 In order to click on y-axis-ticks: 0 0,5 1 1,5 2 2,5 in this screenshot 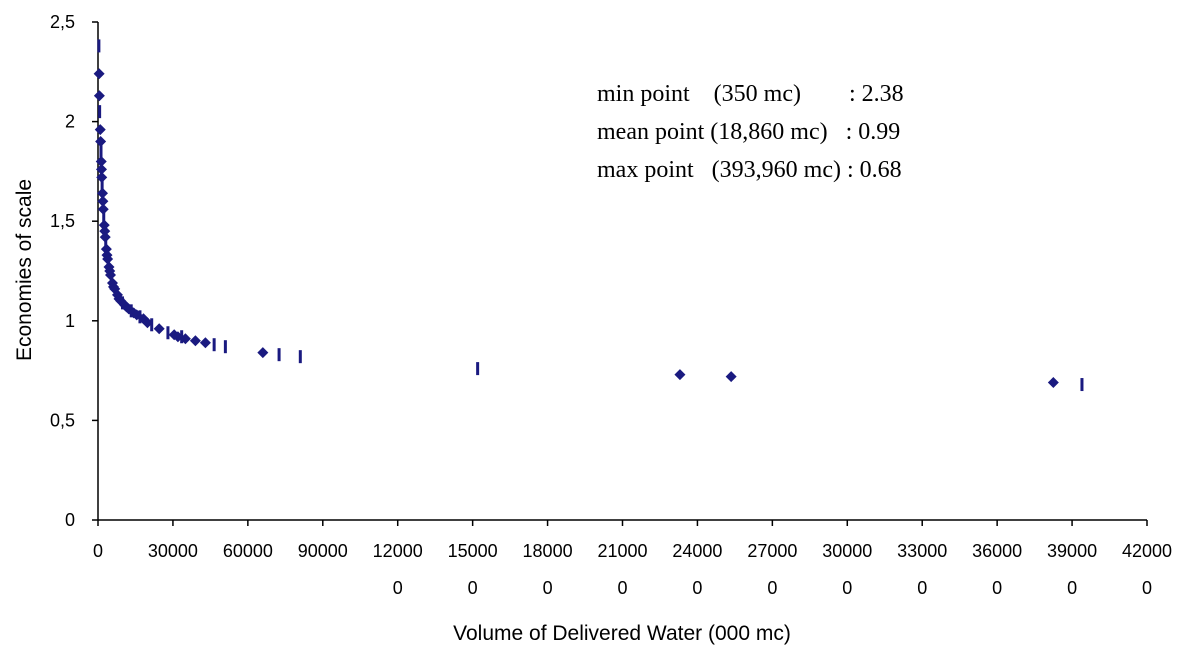, I will do `click(74, 271)`.